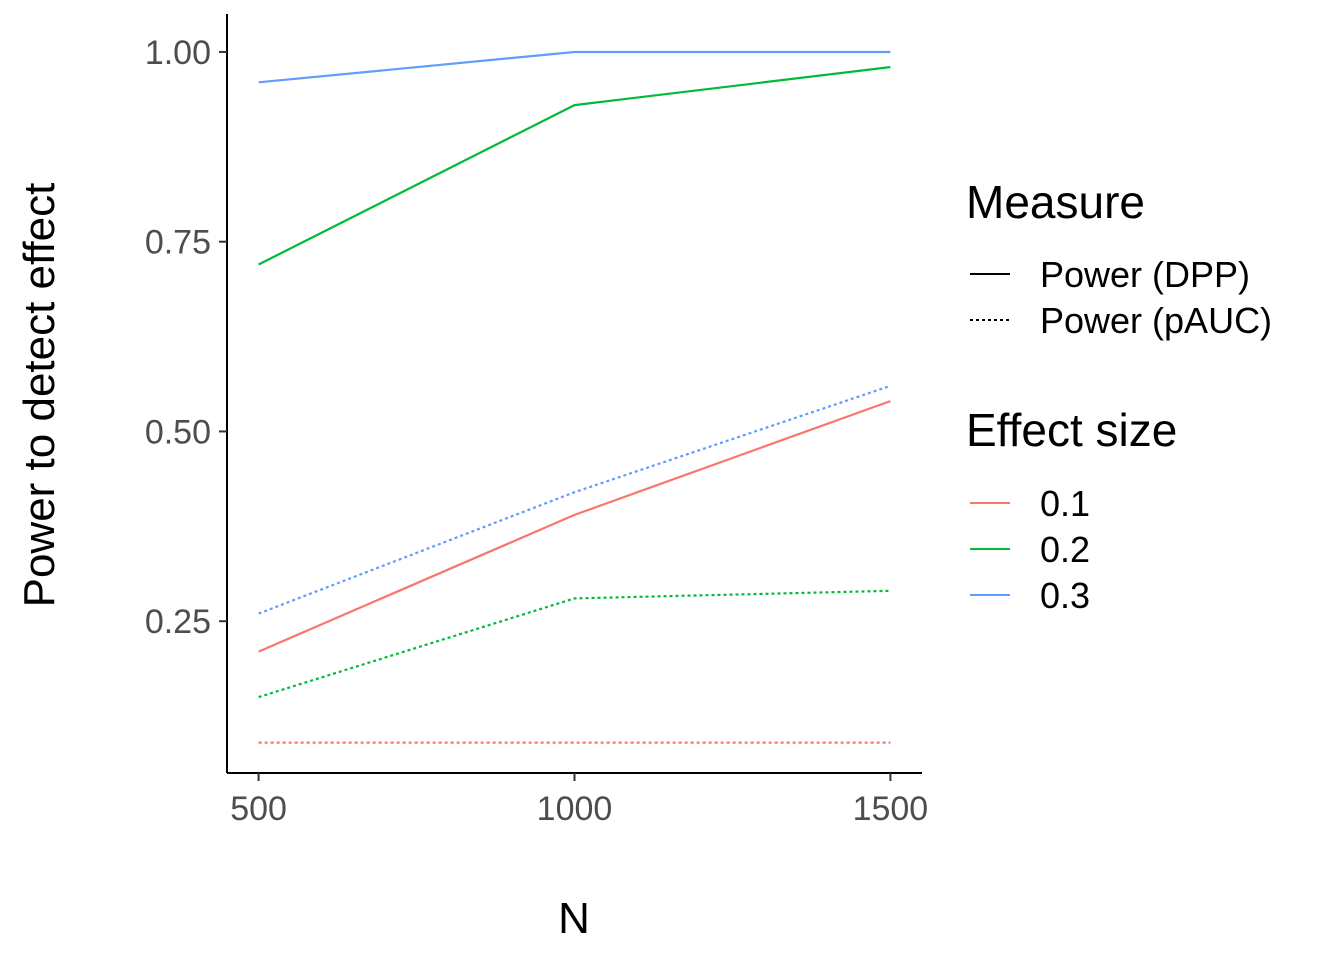 This screenshot has height=960, width=1344. I want to click on x-ticks: 500 1000 1500, so click(579, 800).